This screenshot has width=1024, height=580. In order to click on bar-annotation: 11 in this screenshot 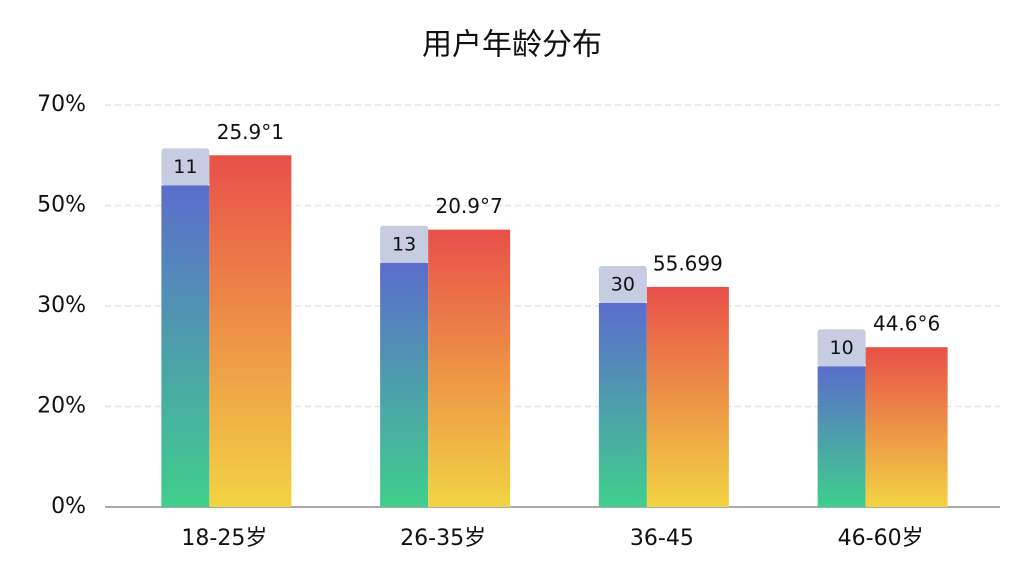, I will do `click(185, 167)`.